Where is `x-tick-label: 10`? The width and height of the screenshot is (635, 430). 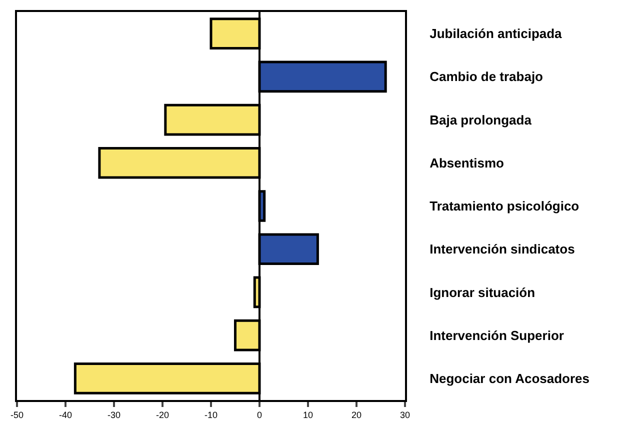 x-tick-label: 10 is located at coordinates (308, 415).